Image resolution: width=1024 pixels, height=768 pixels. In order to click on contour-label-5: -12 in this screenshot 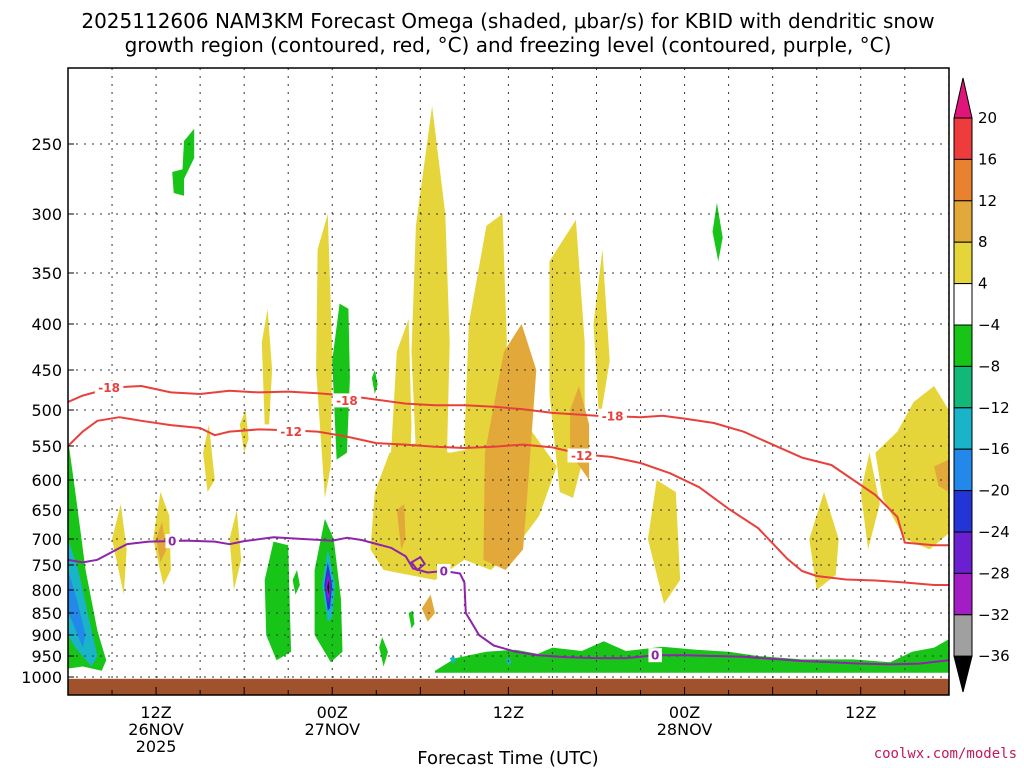, I will do `click(582, 456)`.